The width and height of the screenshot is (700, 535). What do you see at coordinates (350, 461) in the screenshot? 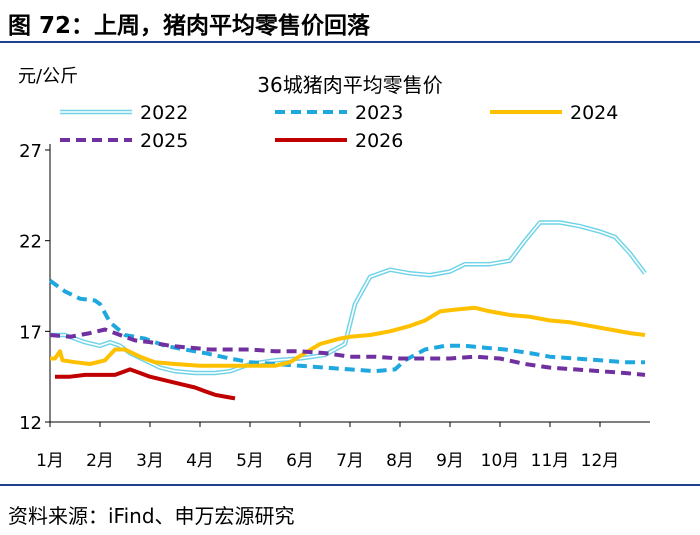
I see `x-tick-label: 7月` at bounding box center [350, 461].